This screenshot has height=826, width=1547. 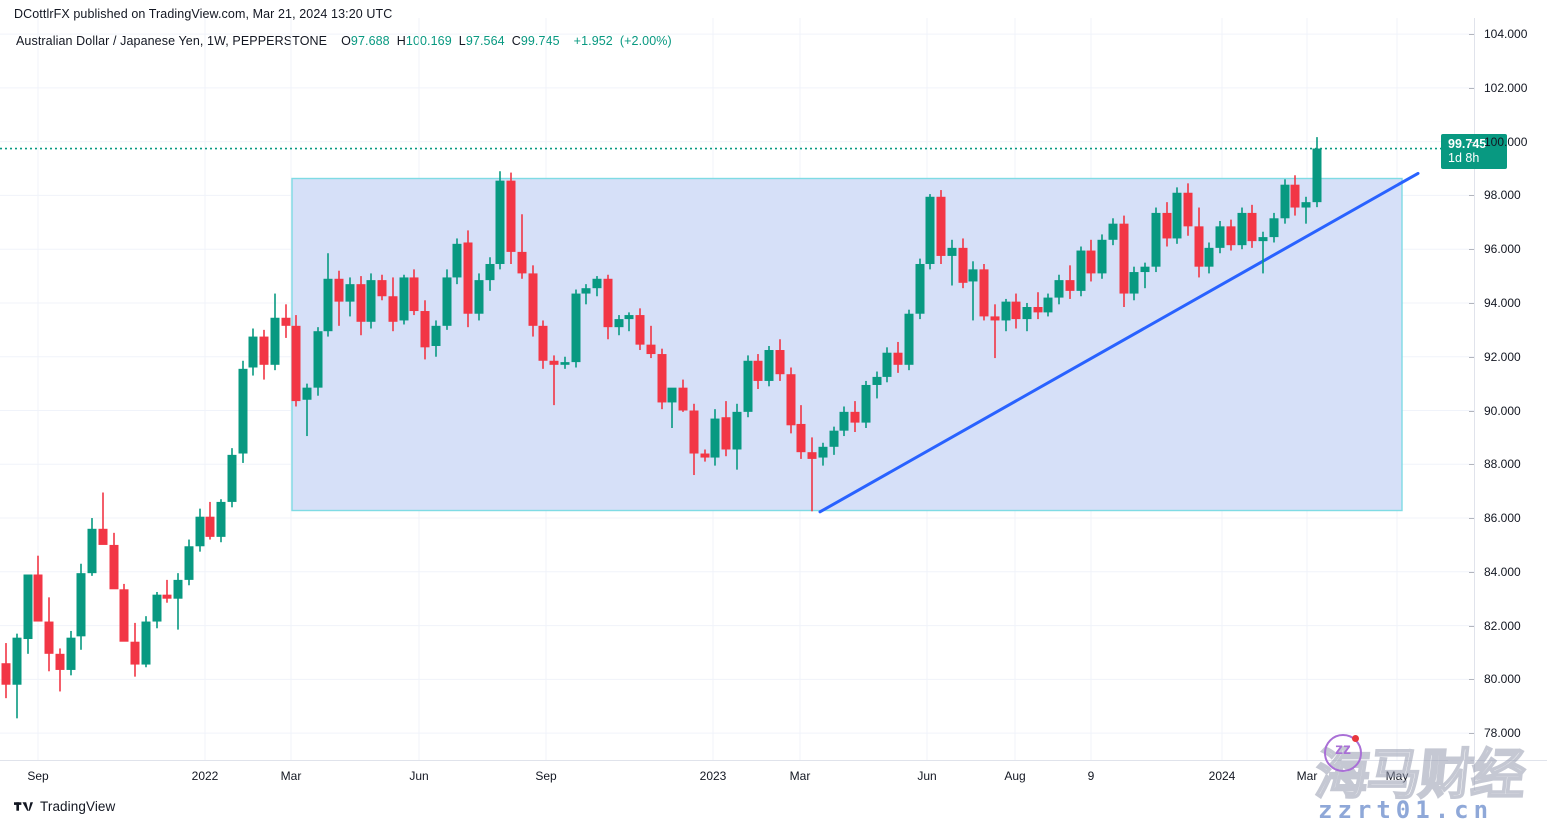 I want to click on time-axis-tick: 2023, so click(x=713, y=776).